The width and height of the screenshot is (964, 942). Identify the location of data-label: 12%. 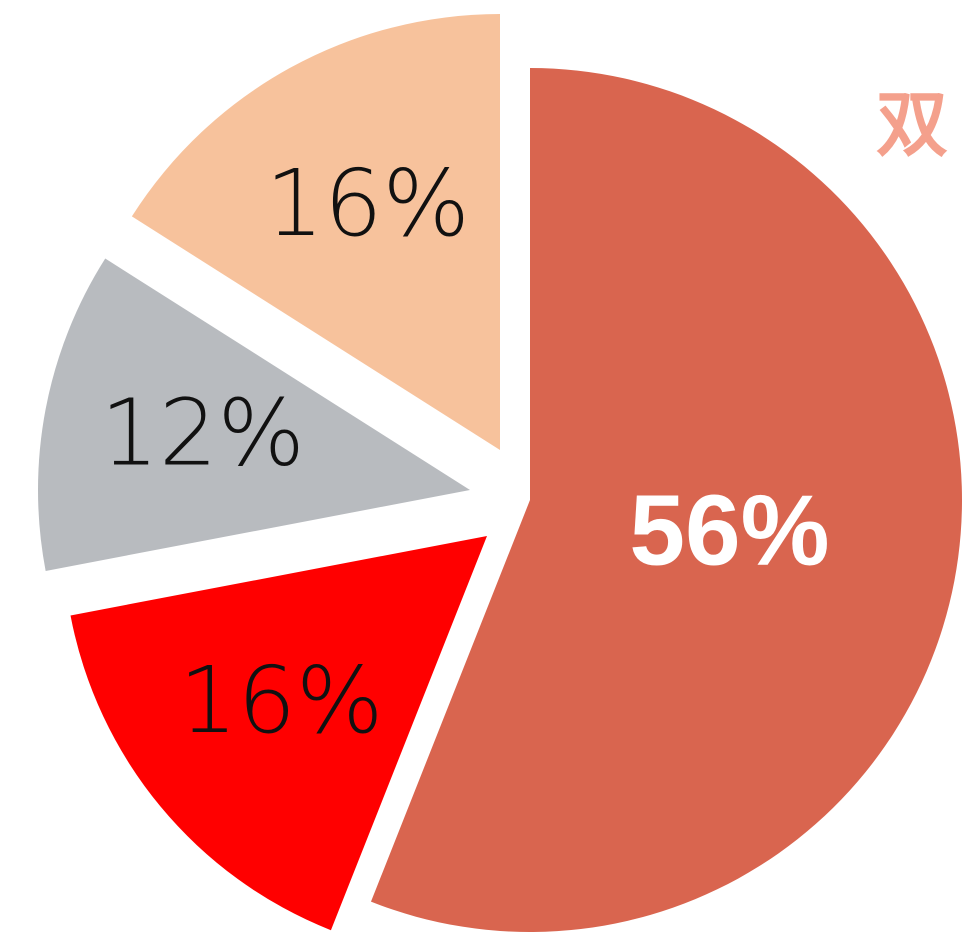
(202, 433).